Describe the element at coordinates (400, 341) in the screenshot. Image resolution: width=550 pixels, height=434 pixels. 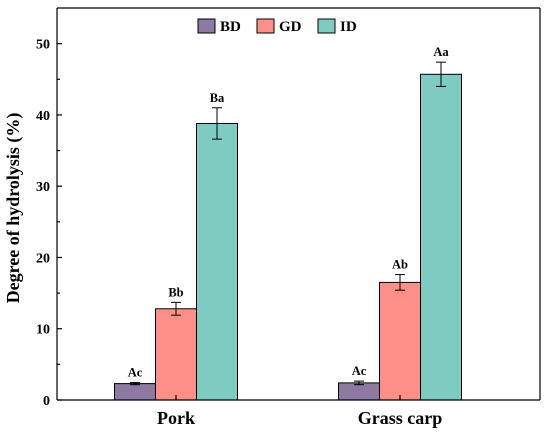
I see `bar-gd-grass-carp` at that location.